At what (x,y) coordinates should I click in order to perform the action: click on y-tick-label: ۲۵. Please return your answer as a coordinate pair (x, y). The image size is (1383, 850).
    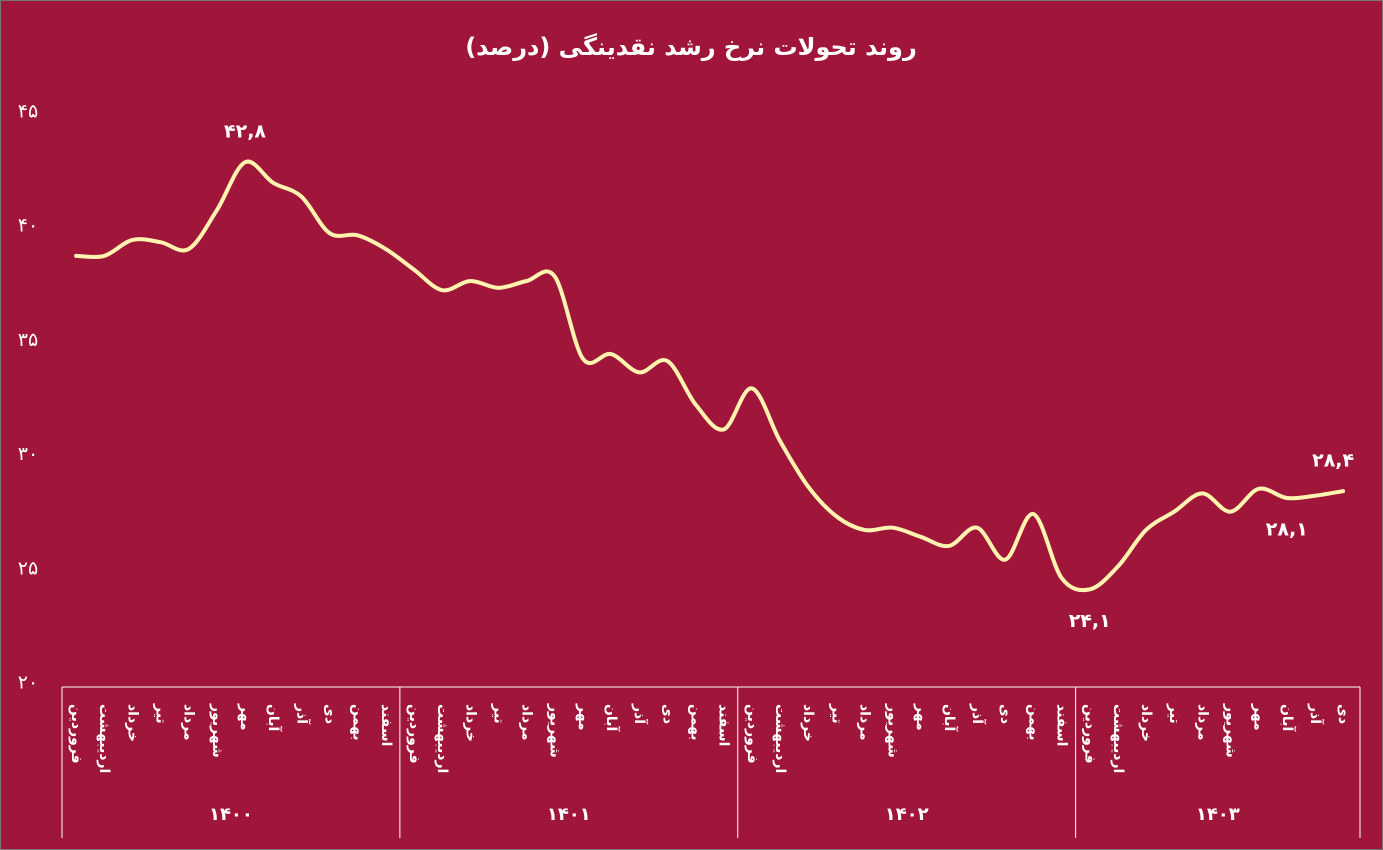
    Looking at the image, I should click on (28, 568).